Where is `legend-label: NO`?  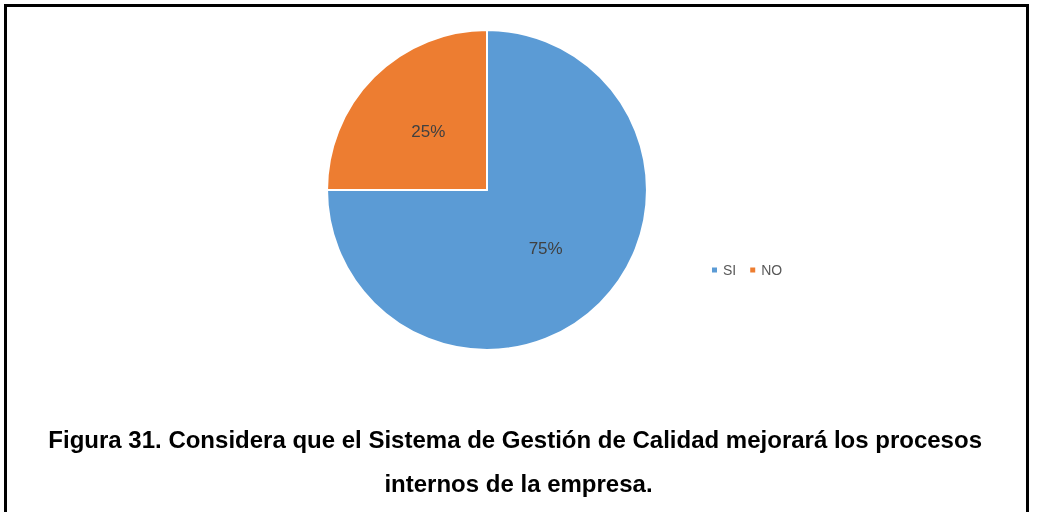 legend-label: NO is located at coordinates (772, 270).